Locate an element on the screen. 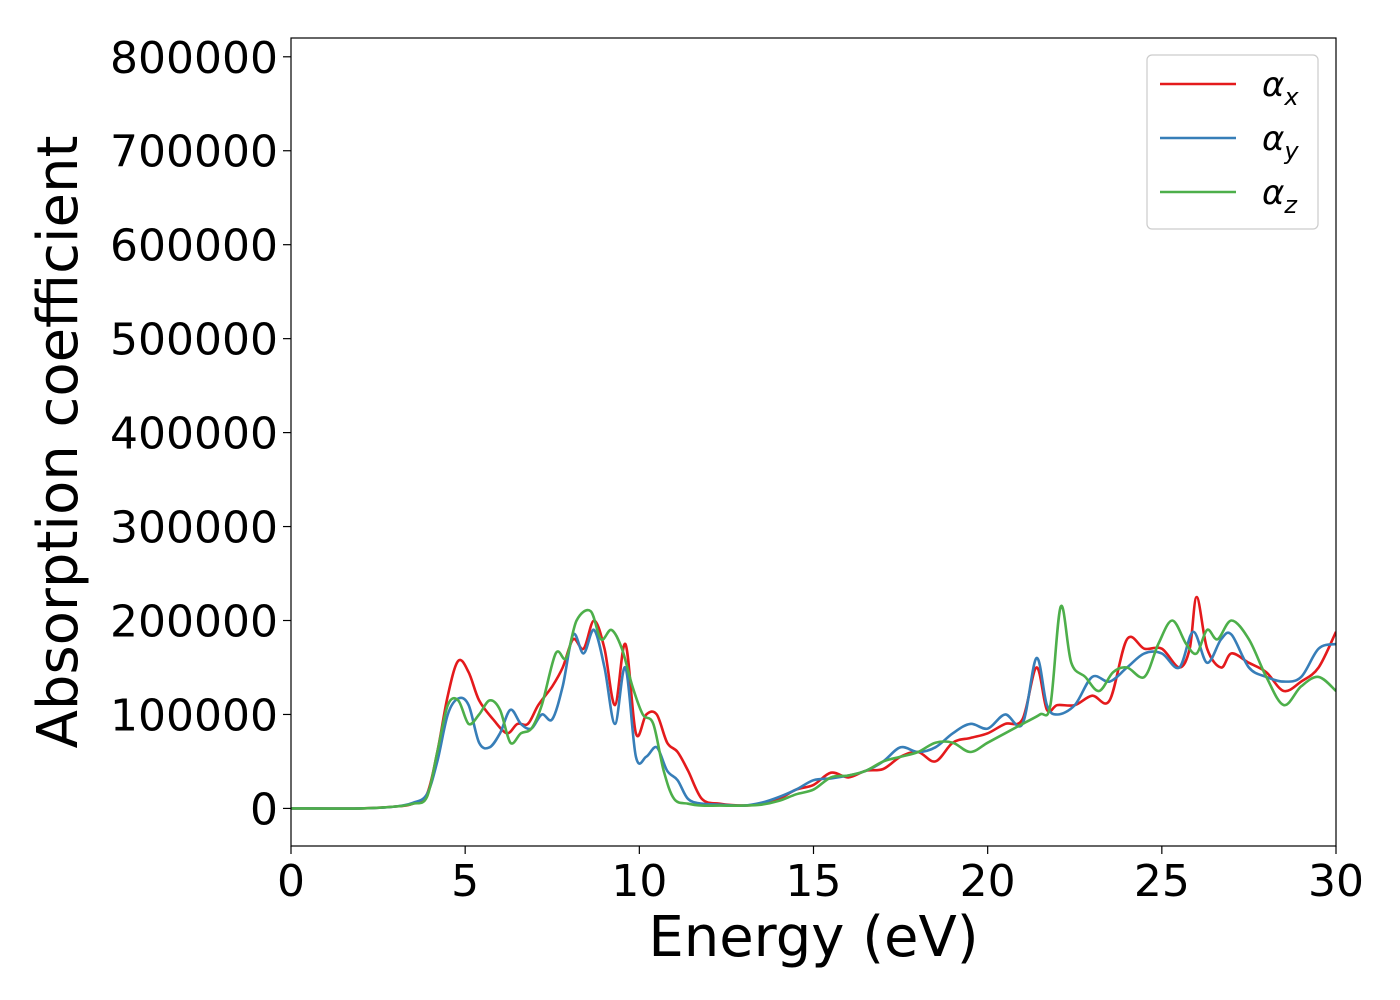  x-tick-label: 20 is located at coordinates (988, 881).